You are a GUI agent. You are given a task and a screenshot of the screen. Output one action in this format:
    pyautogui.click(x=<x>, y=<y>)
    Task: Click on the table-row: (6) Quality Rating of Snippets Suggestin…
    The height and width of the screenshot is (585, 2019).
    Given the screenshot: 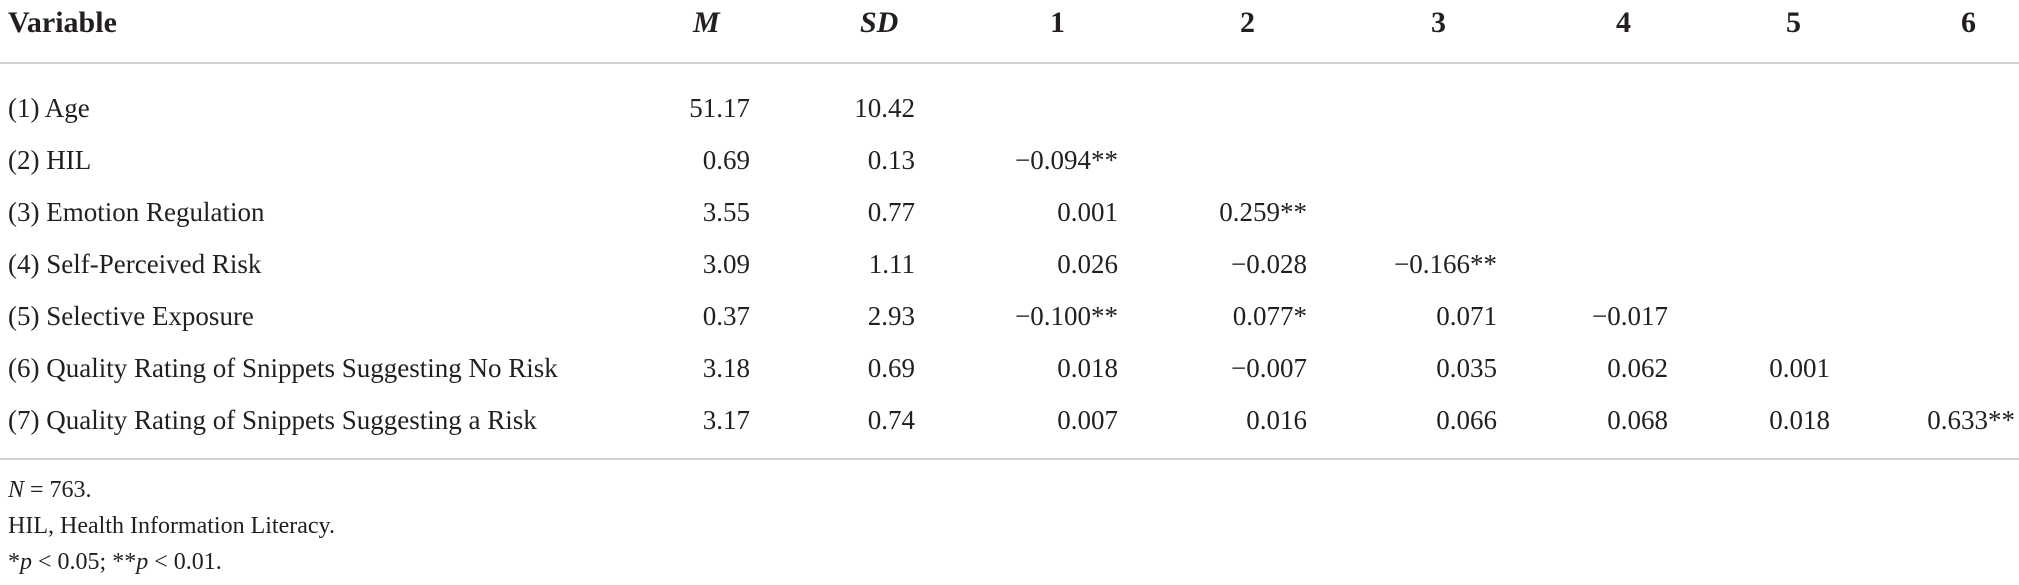 What is the action you would take?
    pyautogui.click(x=1009, y=368)
    